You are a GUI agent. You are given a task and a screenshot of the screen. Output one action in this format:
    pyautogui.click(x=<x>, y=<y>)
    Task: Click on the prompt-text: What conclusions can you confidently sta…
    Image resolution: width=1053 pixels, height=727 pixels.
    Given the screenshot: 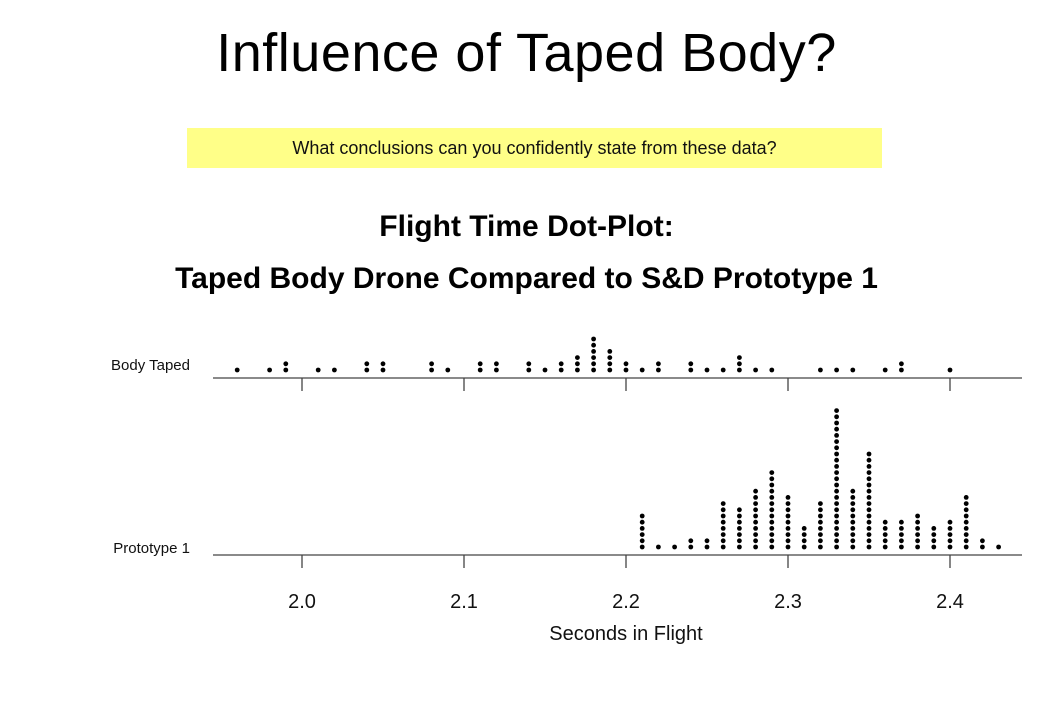 What is the action you would take?
    pyautogui.click(x=534, y=147)
    